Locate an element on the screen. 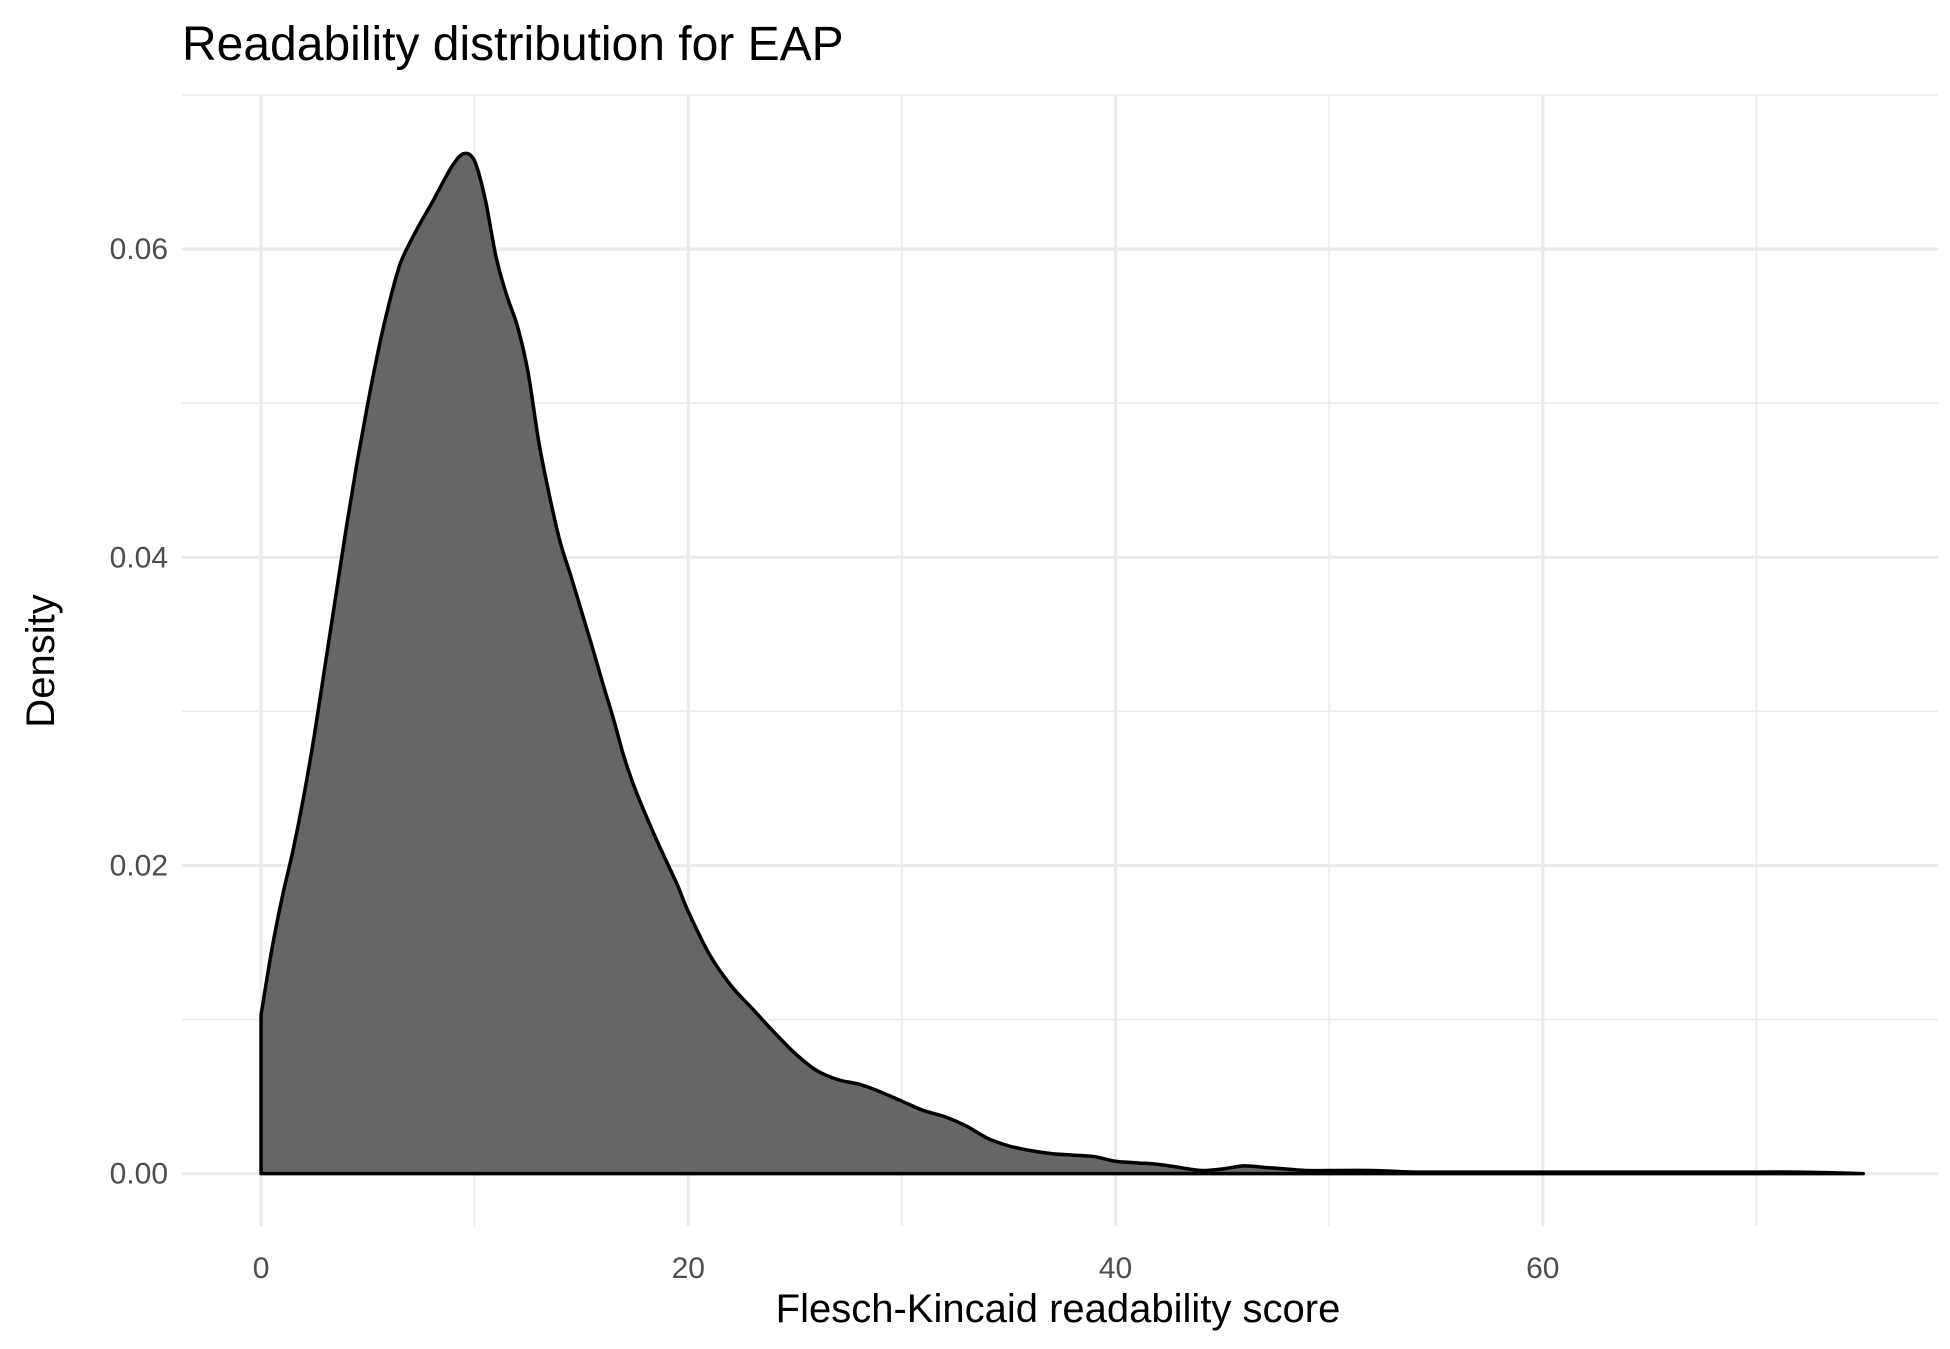  x-tick-label: 40 is located at coordinates (1115, 1268).